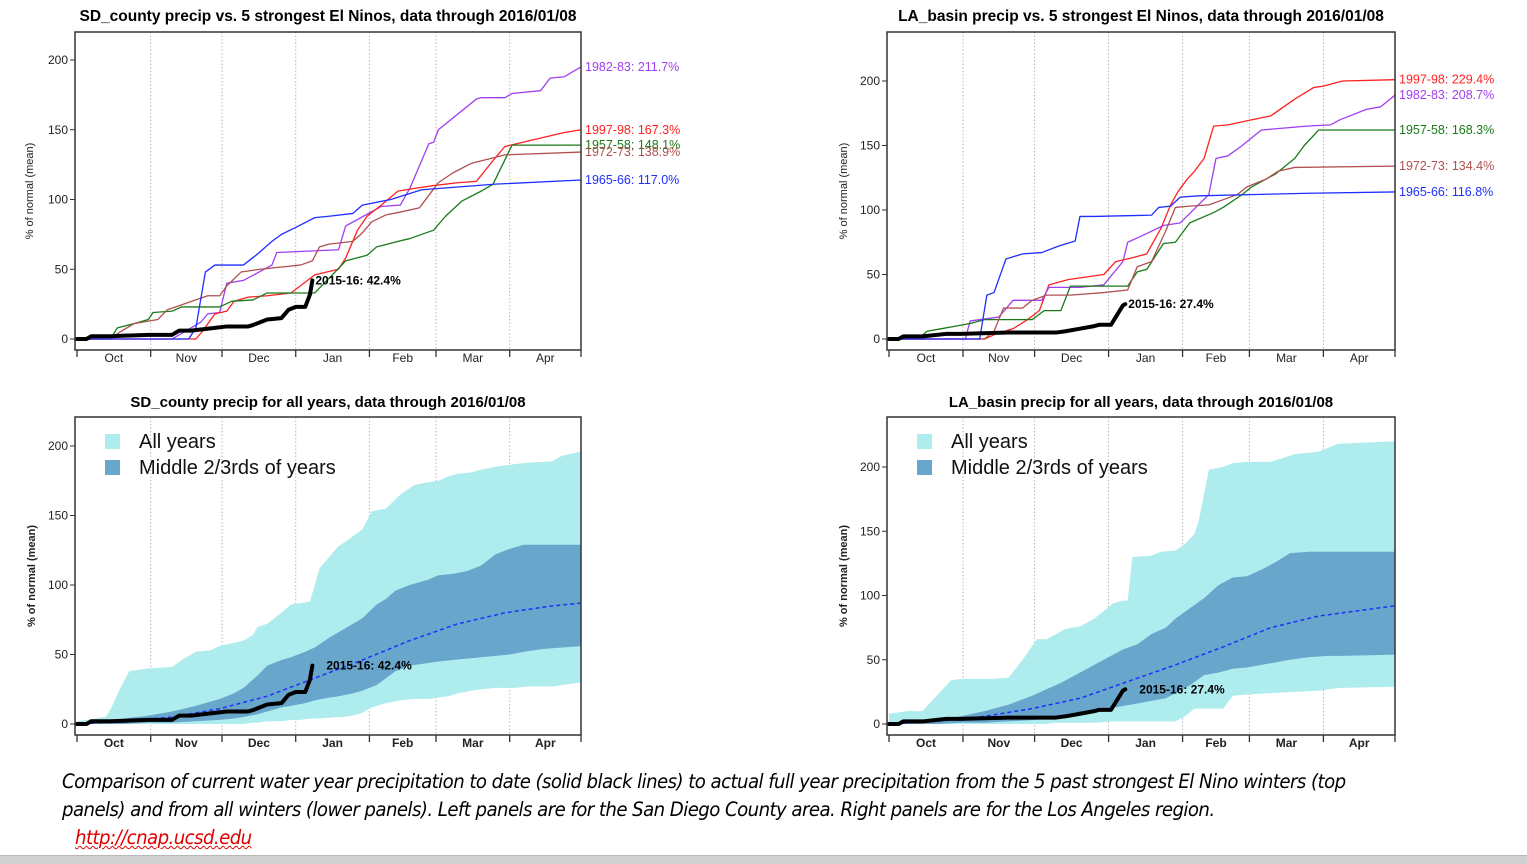  Describe the element at coordinates (1446, 192) in the screenshot. I see `series-label-1965-66: 1965-66: 116.8%` at that location.